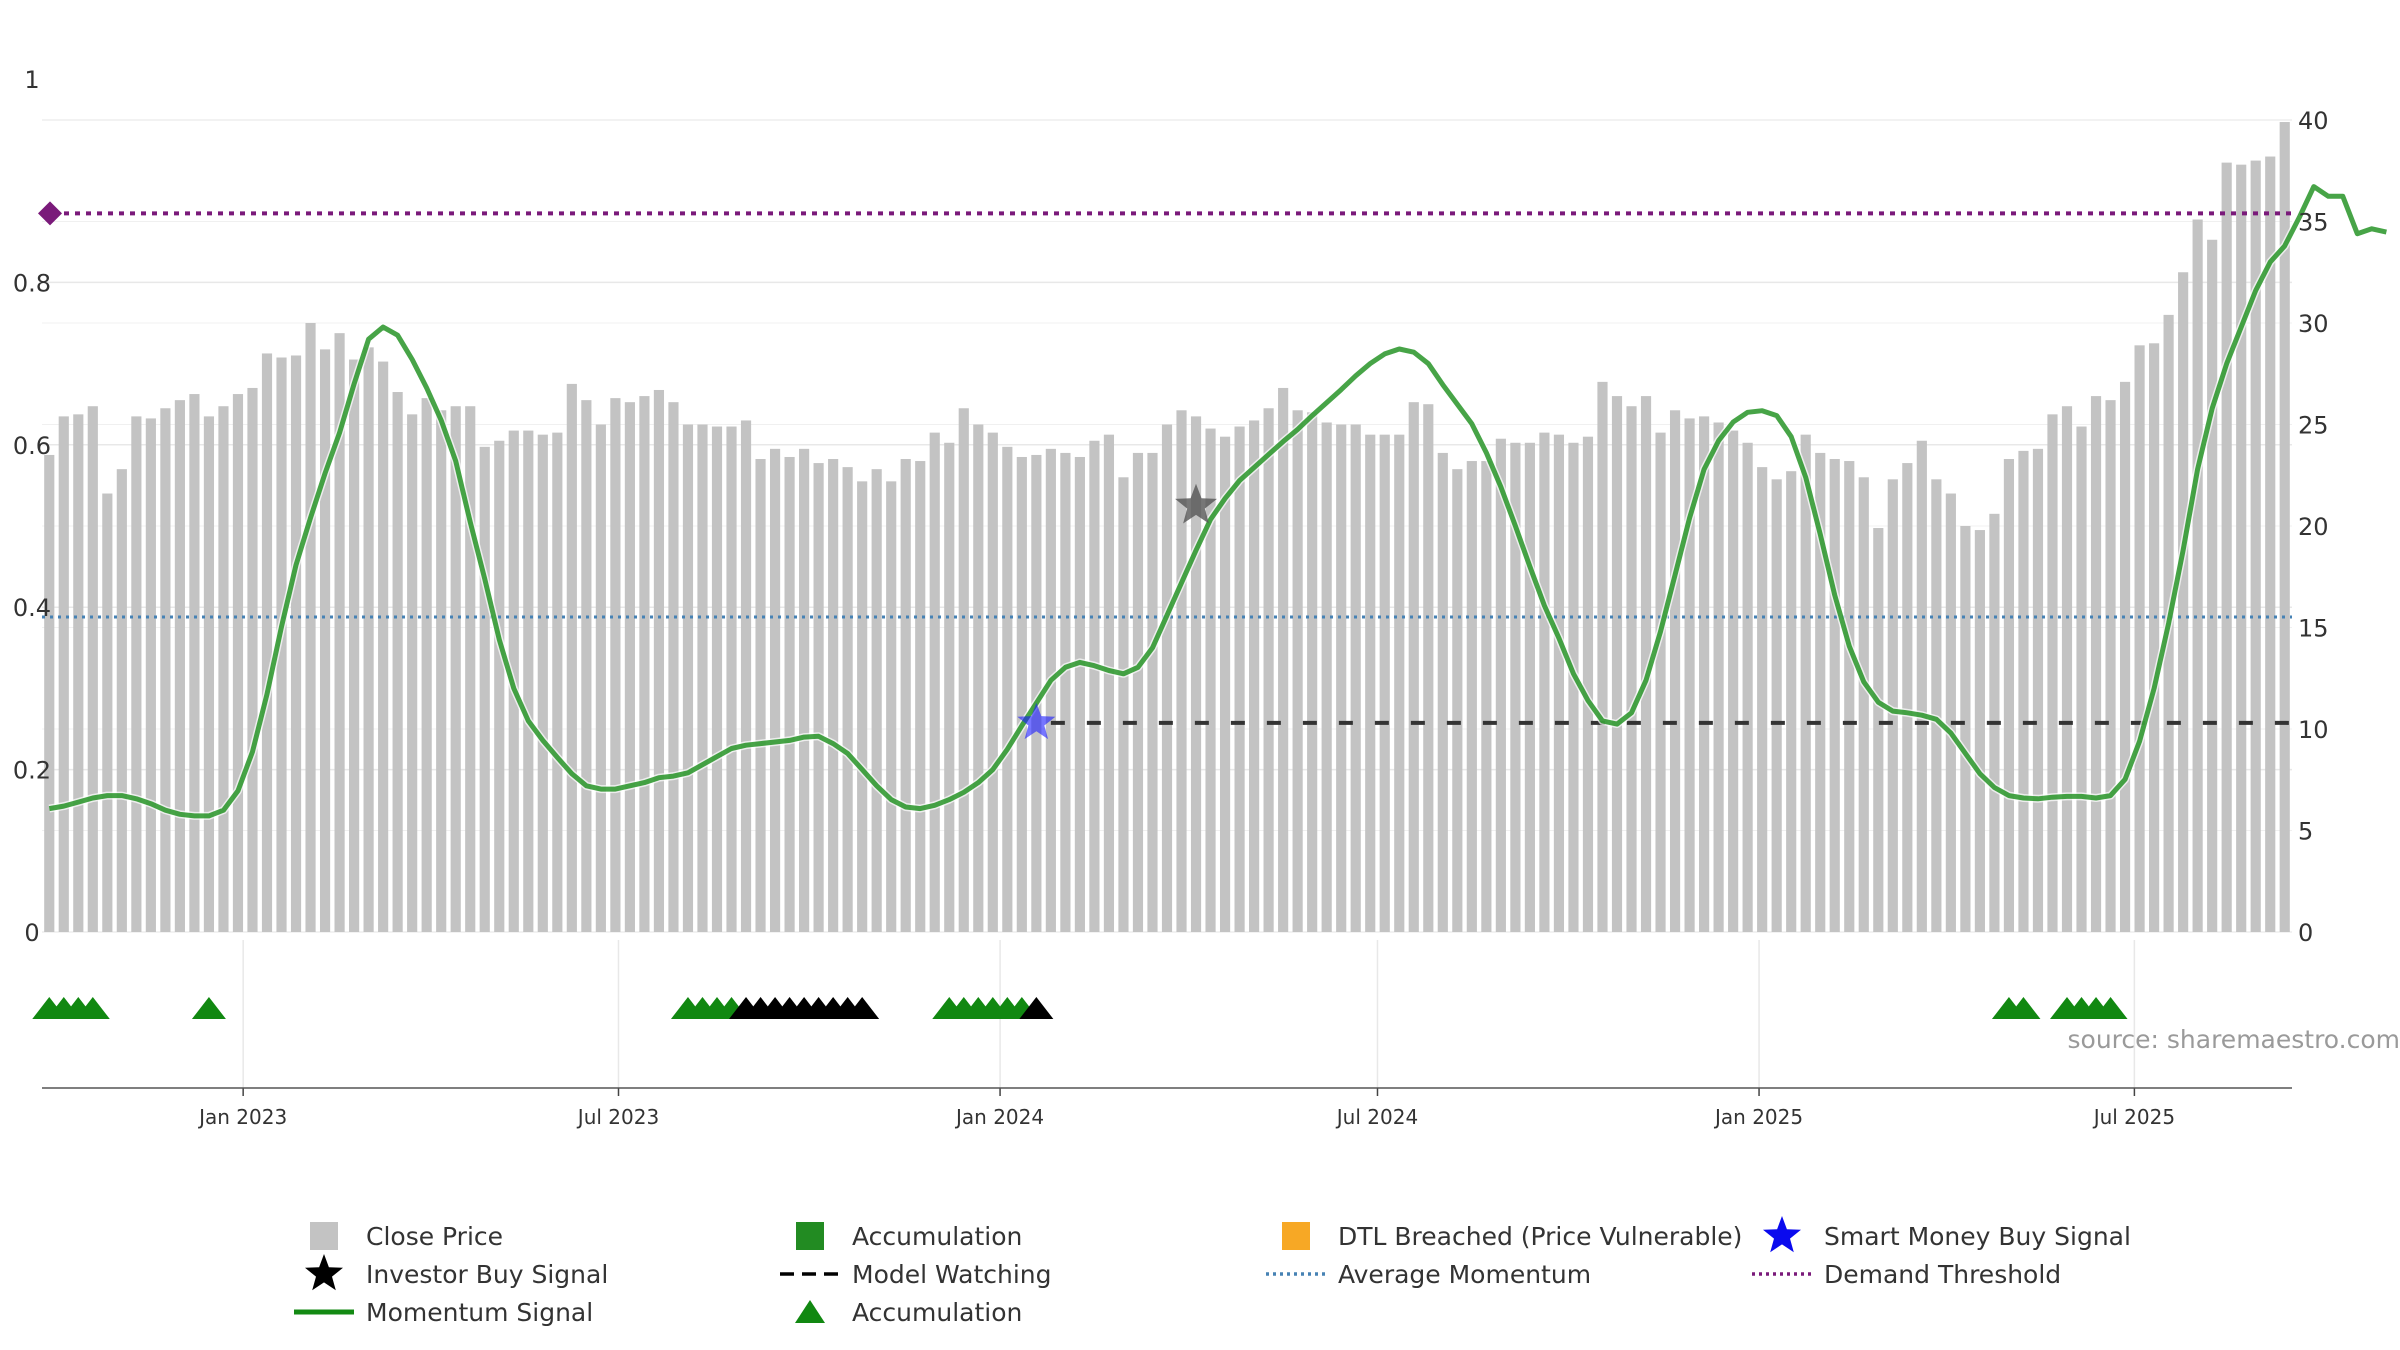  I want to click on left-axis-tick-label: 1, so click(31, 80).